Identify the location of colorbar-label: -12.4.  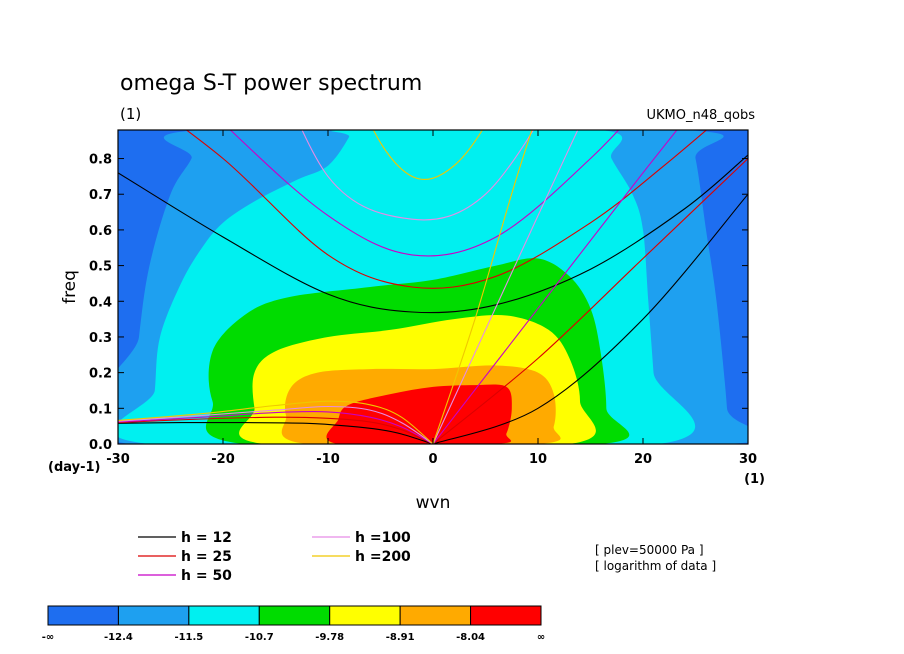
(118, 637).